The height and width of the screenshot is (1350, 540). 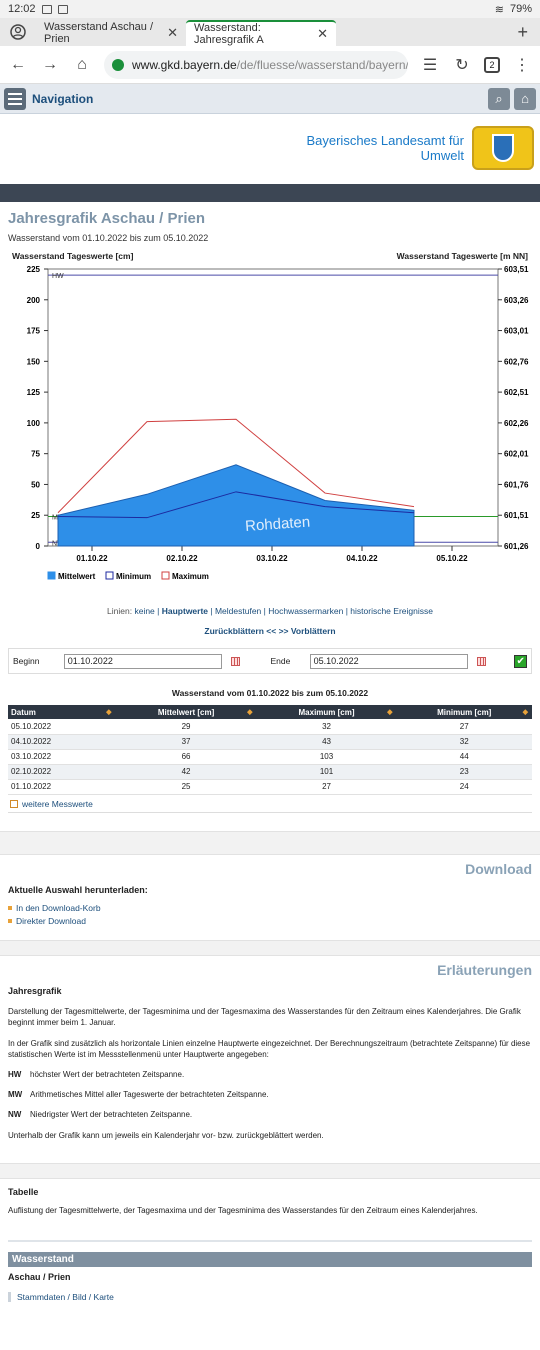 I want to click on begin-label: Beginn, so click(x=26, y=661).